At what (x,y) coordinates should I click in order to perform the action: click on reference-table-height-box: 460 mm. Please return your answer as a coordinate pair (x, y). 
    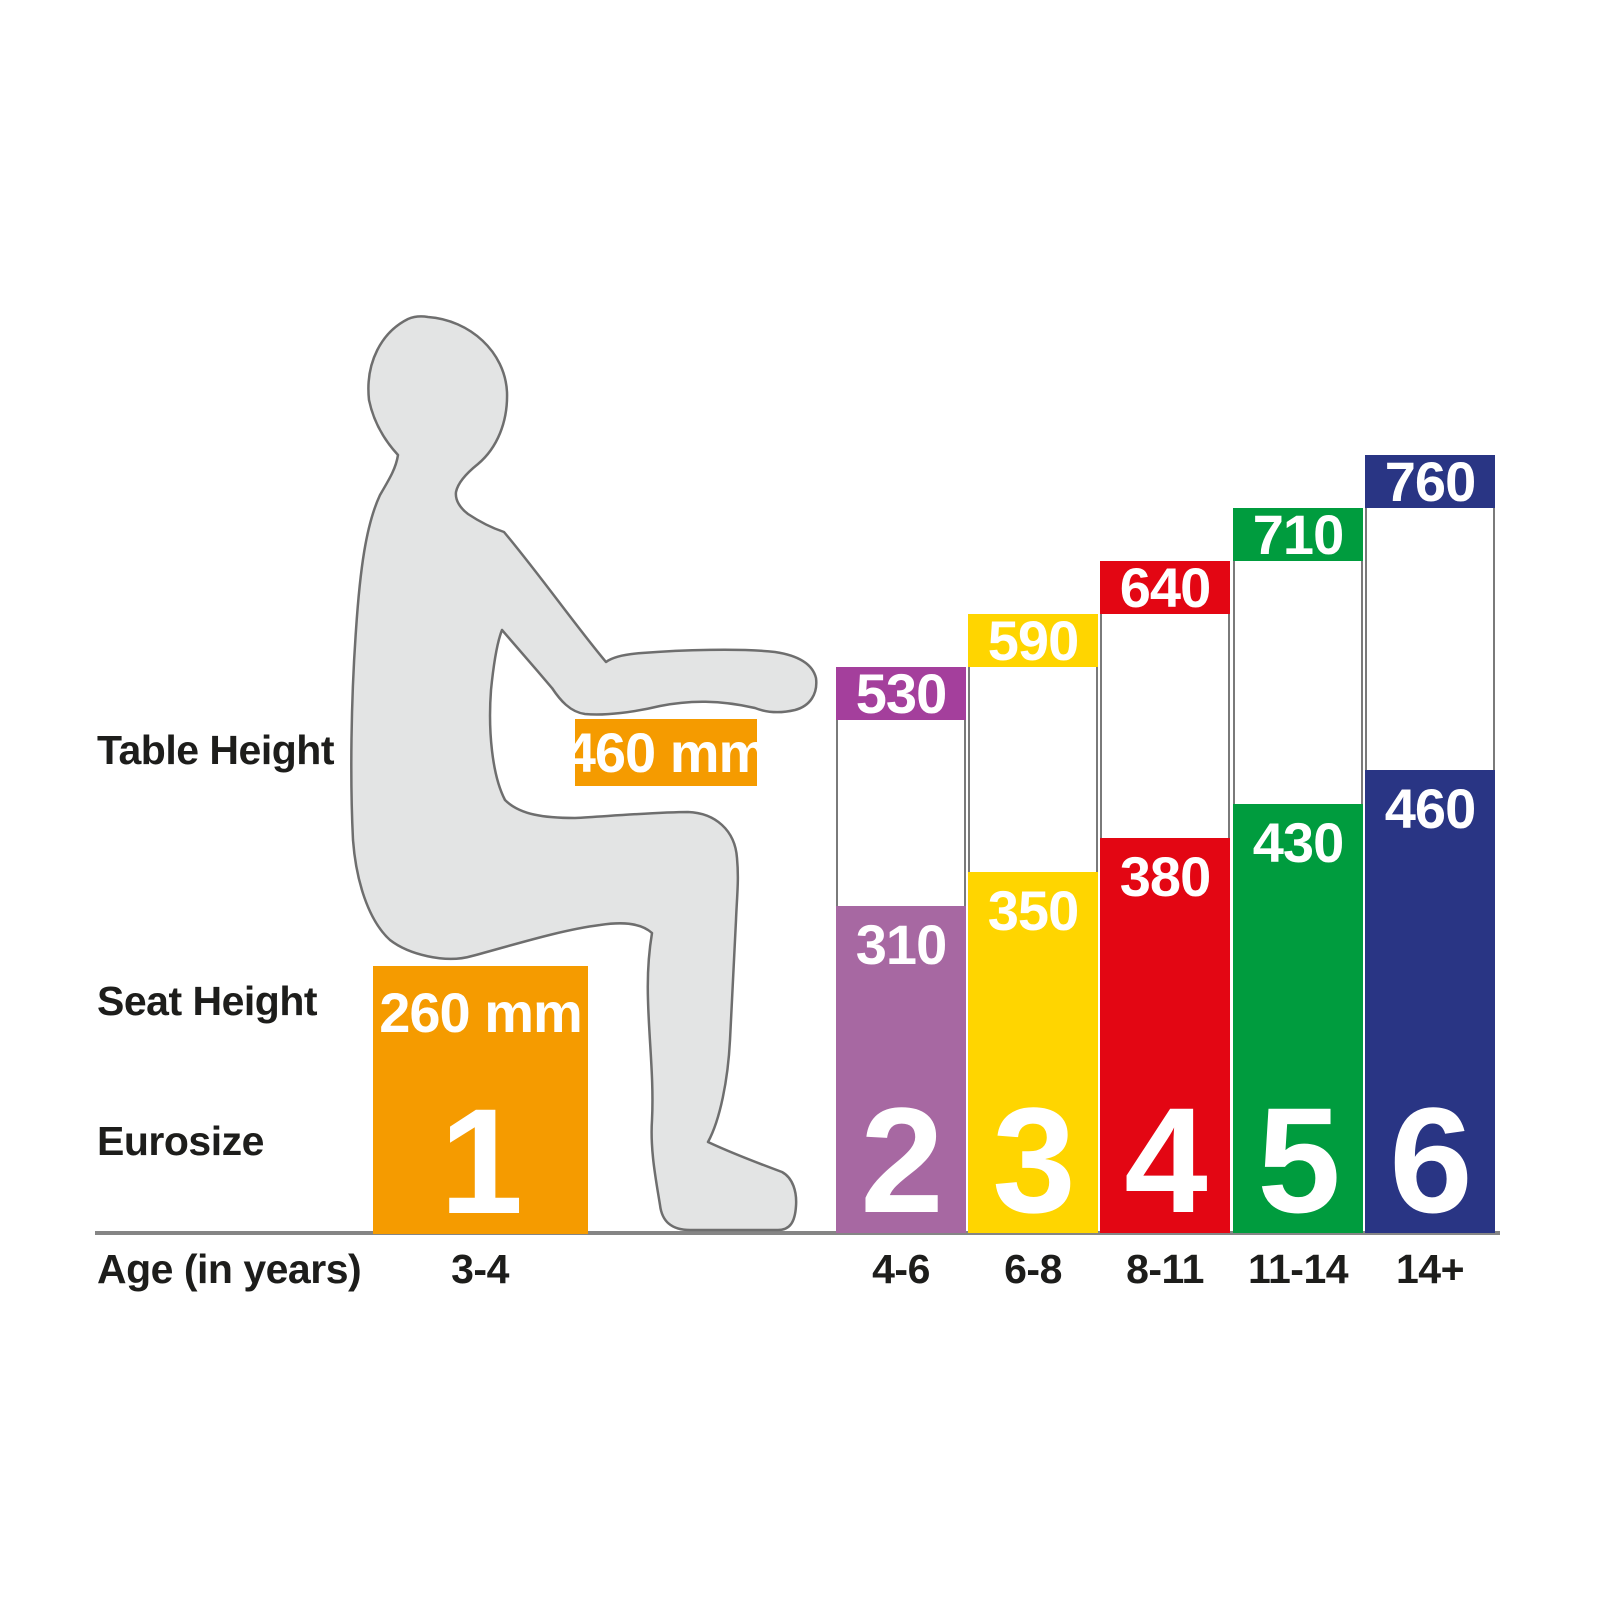
    Looking at the image, I should click on (666, 752).